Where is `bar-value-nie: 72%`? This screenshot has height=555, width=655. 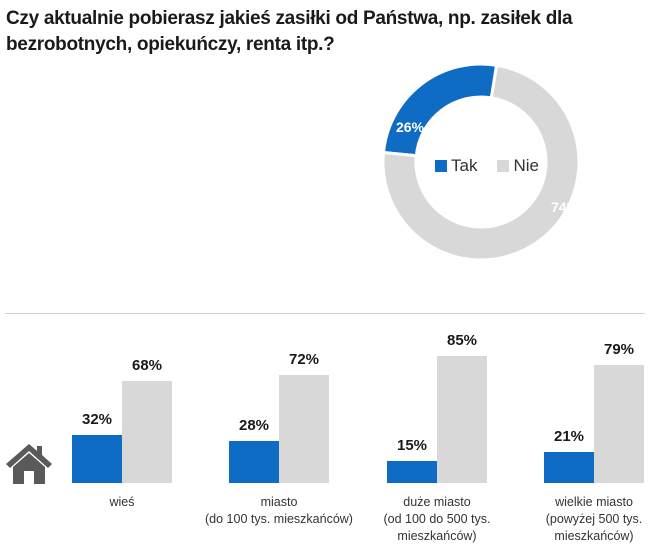
bar-value-nie: 72% is located at coordinates (304, 359).